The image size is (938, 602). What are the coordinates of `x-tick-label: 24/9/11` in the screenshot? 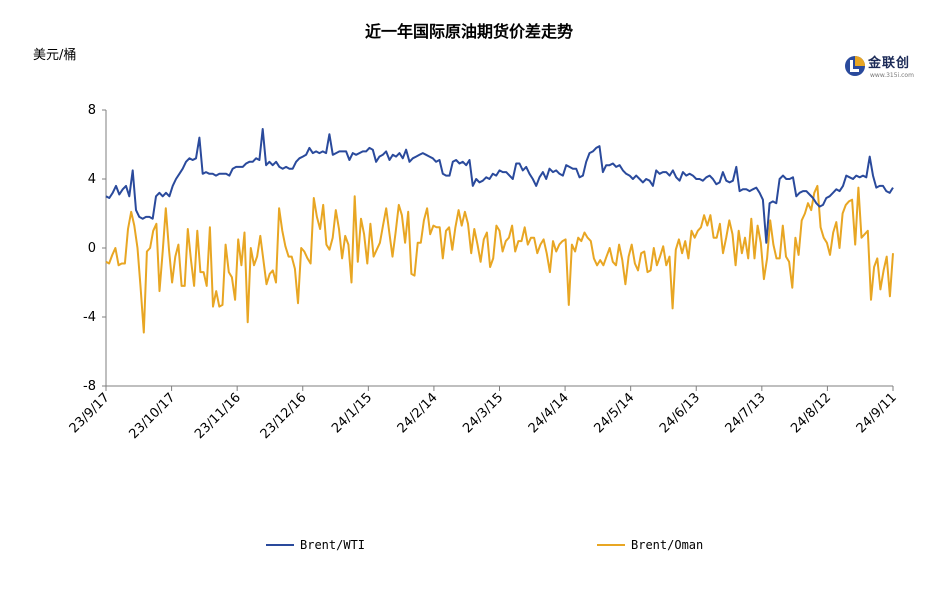 It's located at (877, 413).